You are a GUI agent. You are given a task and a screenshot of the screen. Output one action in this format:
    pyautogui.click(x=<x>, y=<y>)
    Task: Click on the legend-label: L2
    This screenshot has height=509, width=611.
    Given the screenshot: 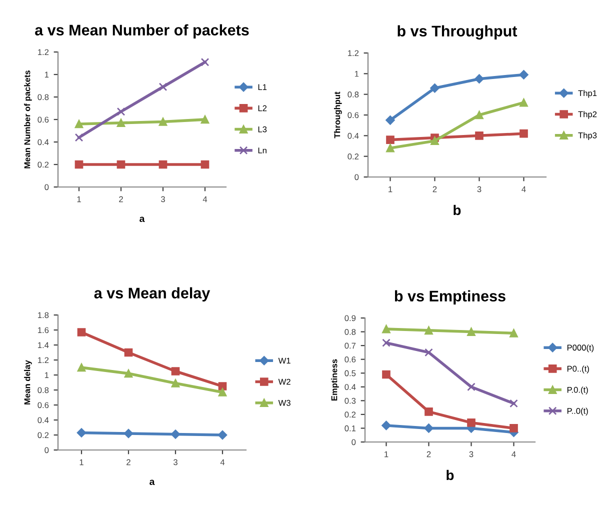 What is the action you would take?
    pyautogui.click(x=262, y=108)
    